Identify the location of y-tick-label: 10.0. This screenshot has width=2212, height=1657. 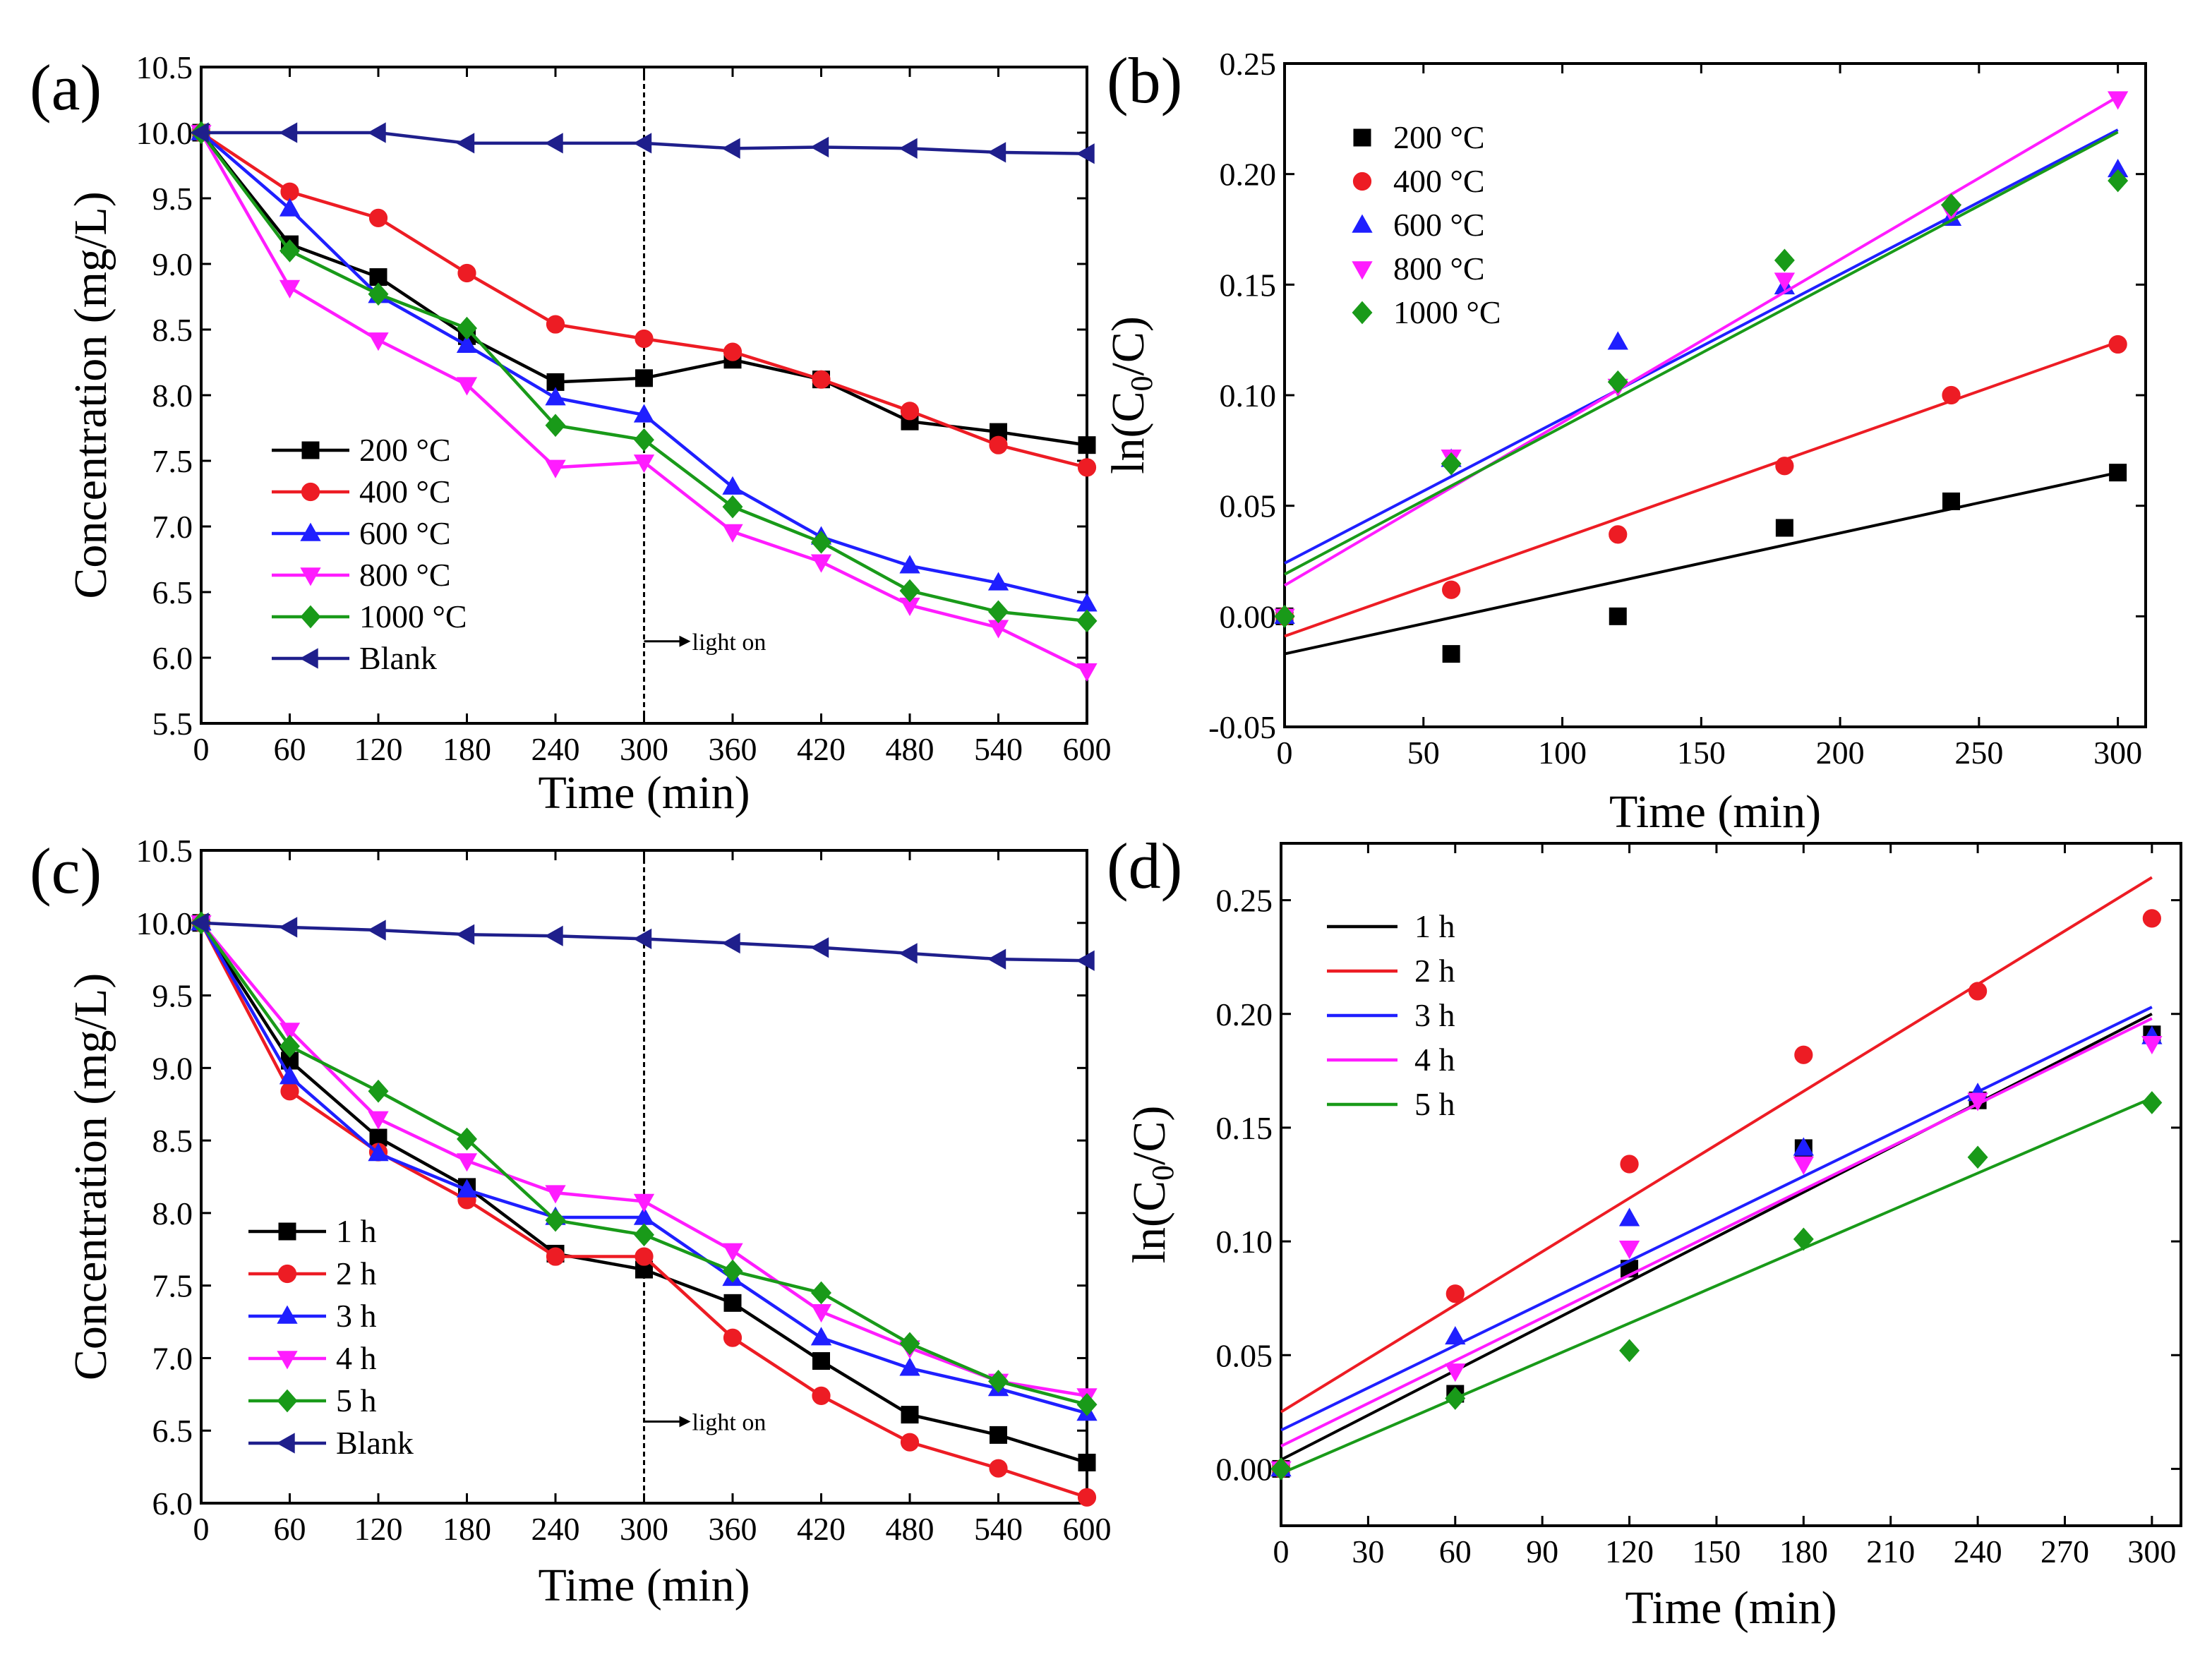
(164, 923).